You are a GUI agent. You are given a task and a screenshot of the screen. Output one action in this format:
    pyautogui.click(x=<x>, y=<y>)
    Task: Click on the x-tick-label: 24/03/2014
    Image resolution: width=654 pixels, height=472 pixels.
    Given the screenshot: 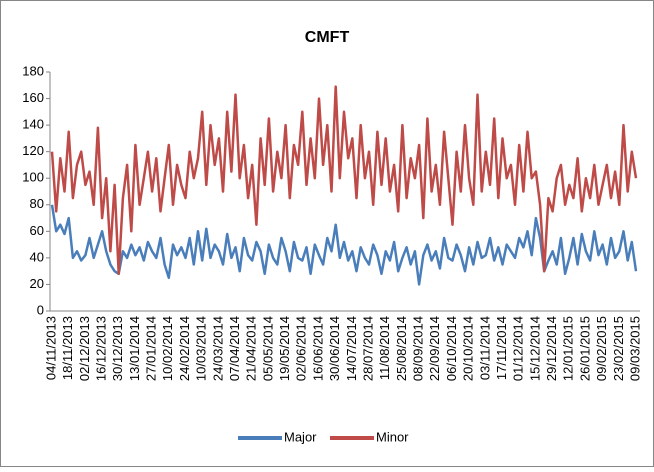 What is the action you would take?
    pyautogui.click(x=217, y=348)
    